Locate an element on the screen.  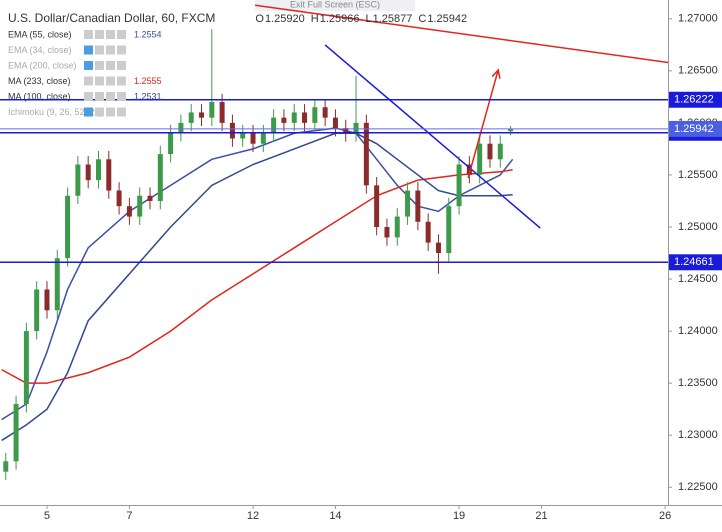
ohlc-label: C is located at coordinates (422, 19).